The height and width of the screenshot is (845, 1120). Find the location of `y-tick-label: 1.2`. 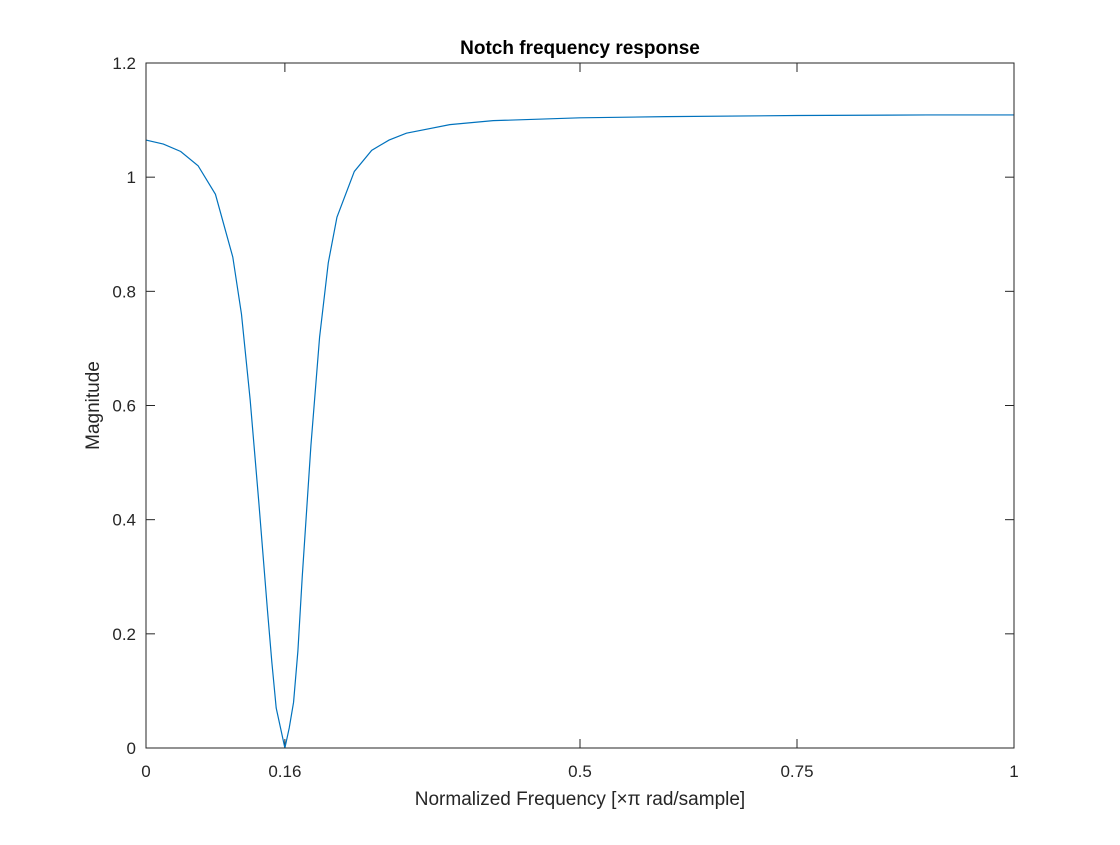

y-tick-label: 1.2 is located at coordinates (124, 63).